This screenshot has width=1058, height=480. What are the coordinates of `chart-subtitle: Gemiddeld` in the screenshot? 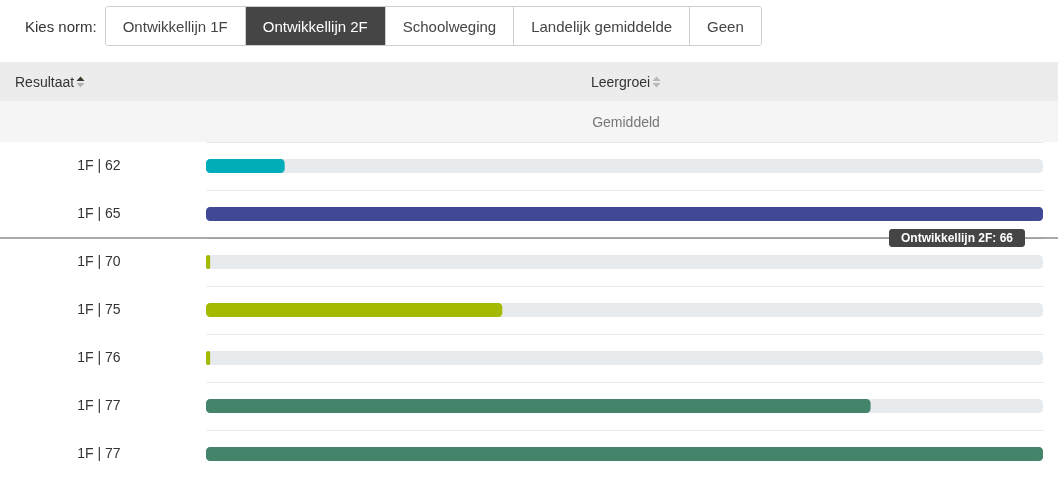 It's located at (626, 121).